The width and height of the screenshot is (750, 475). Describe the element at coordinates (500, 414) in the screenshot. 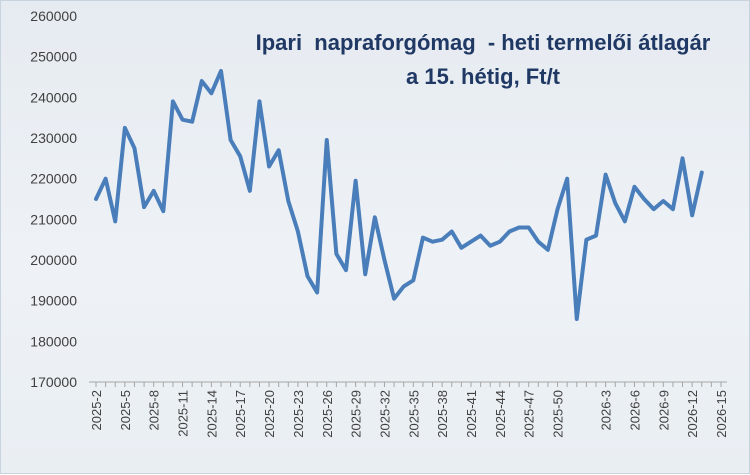

I see `x-tick-label: 2025-44` at that location.